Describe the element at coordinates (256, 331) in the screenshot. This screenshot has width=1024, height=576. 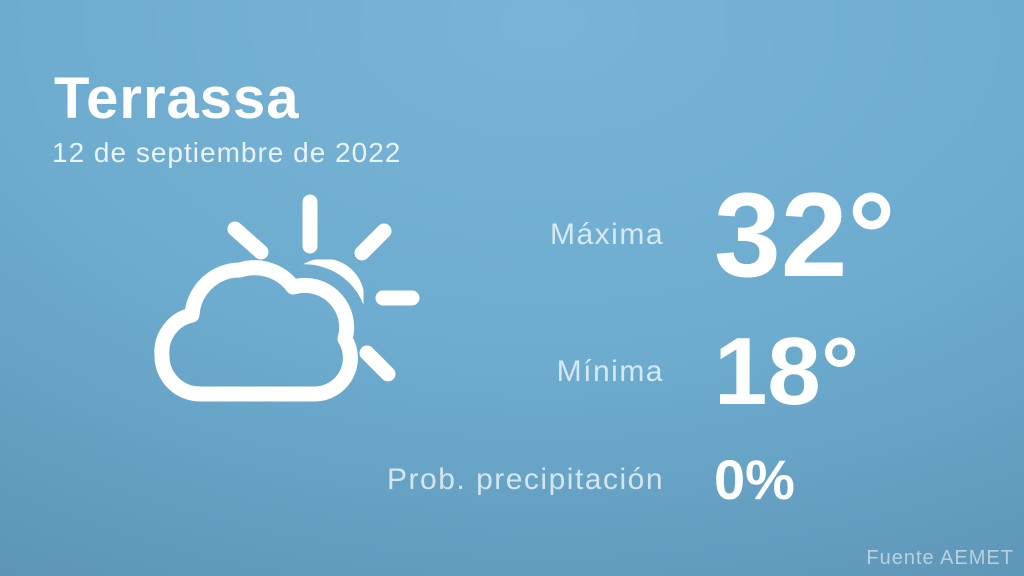
I see `cloud-outline` at that location.